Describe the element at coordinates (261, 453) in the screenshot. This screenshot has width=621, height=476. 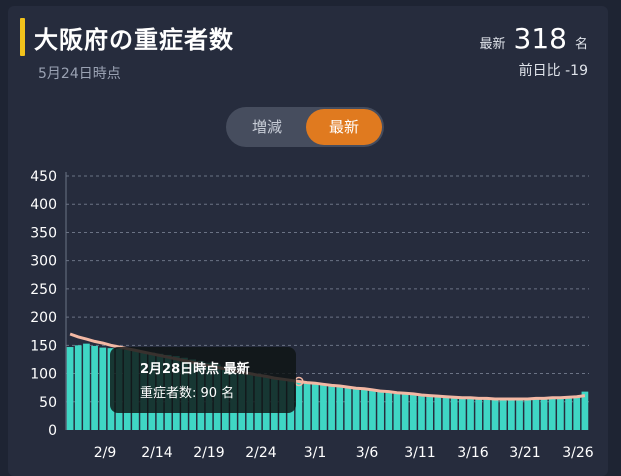
I see `x-tick-label: 2/24` at that location.